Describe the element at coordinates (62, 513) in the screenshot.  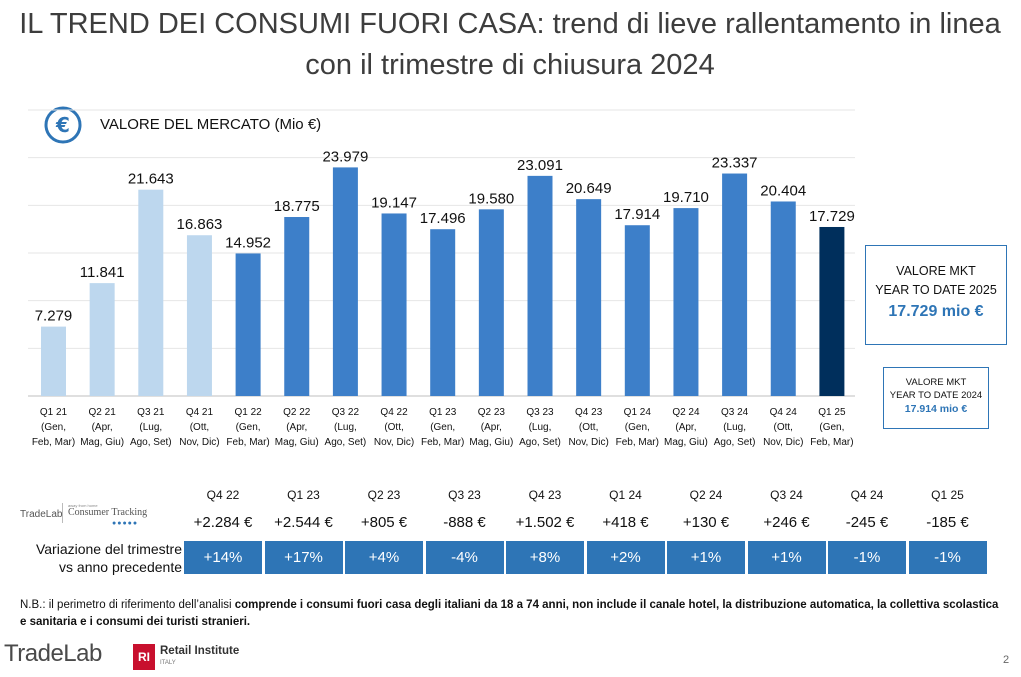
I see `logo-separator` at that location.